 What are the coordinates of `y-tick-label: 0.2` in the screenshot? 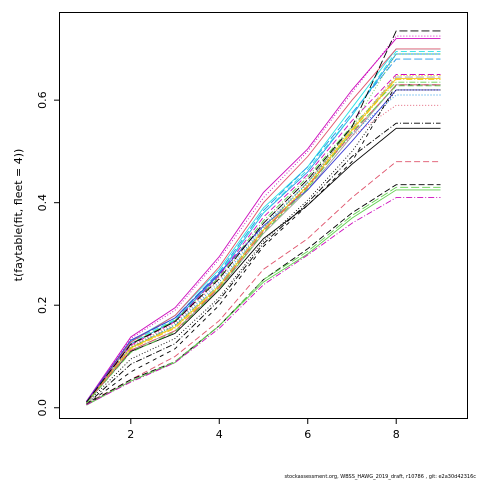 It's located at (42, 305).